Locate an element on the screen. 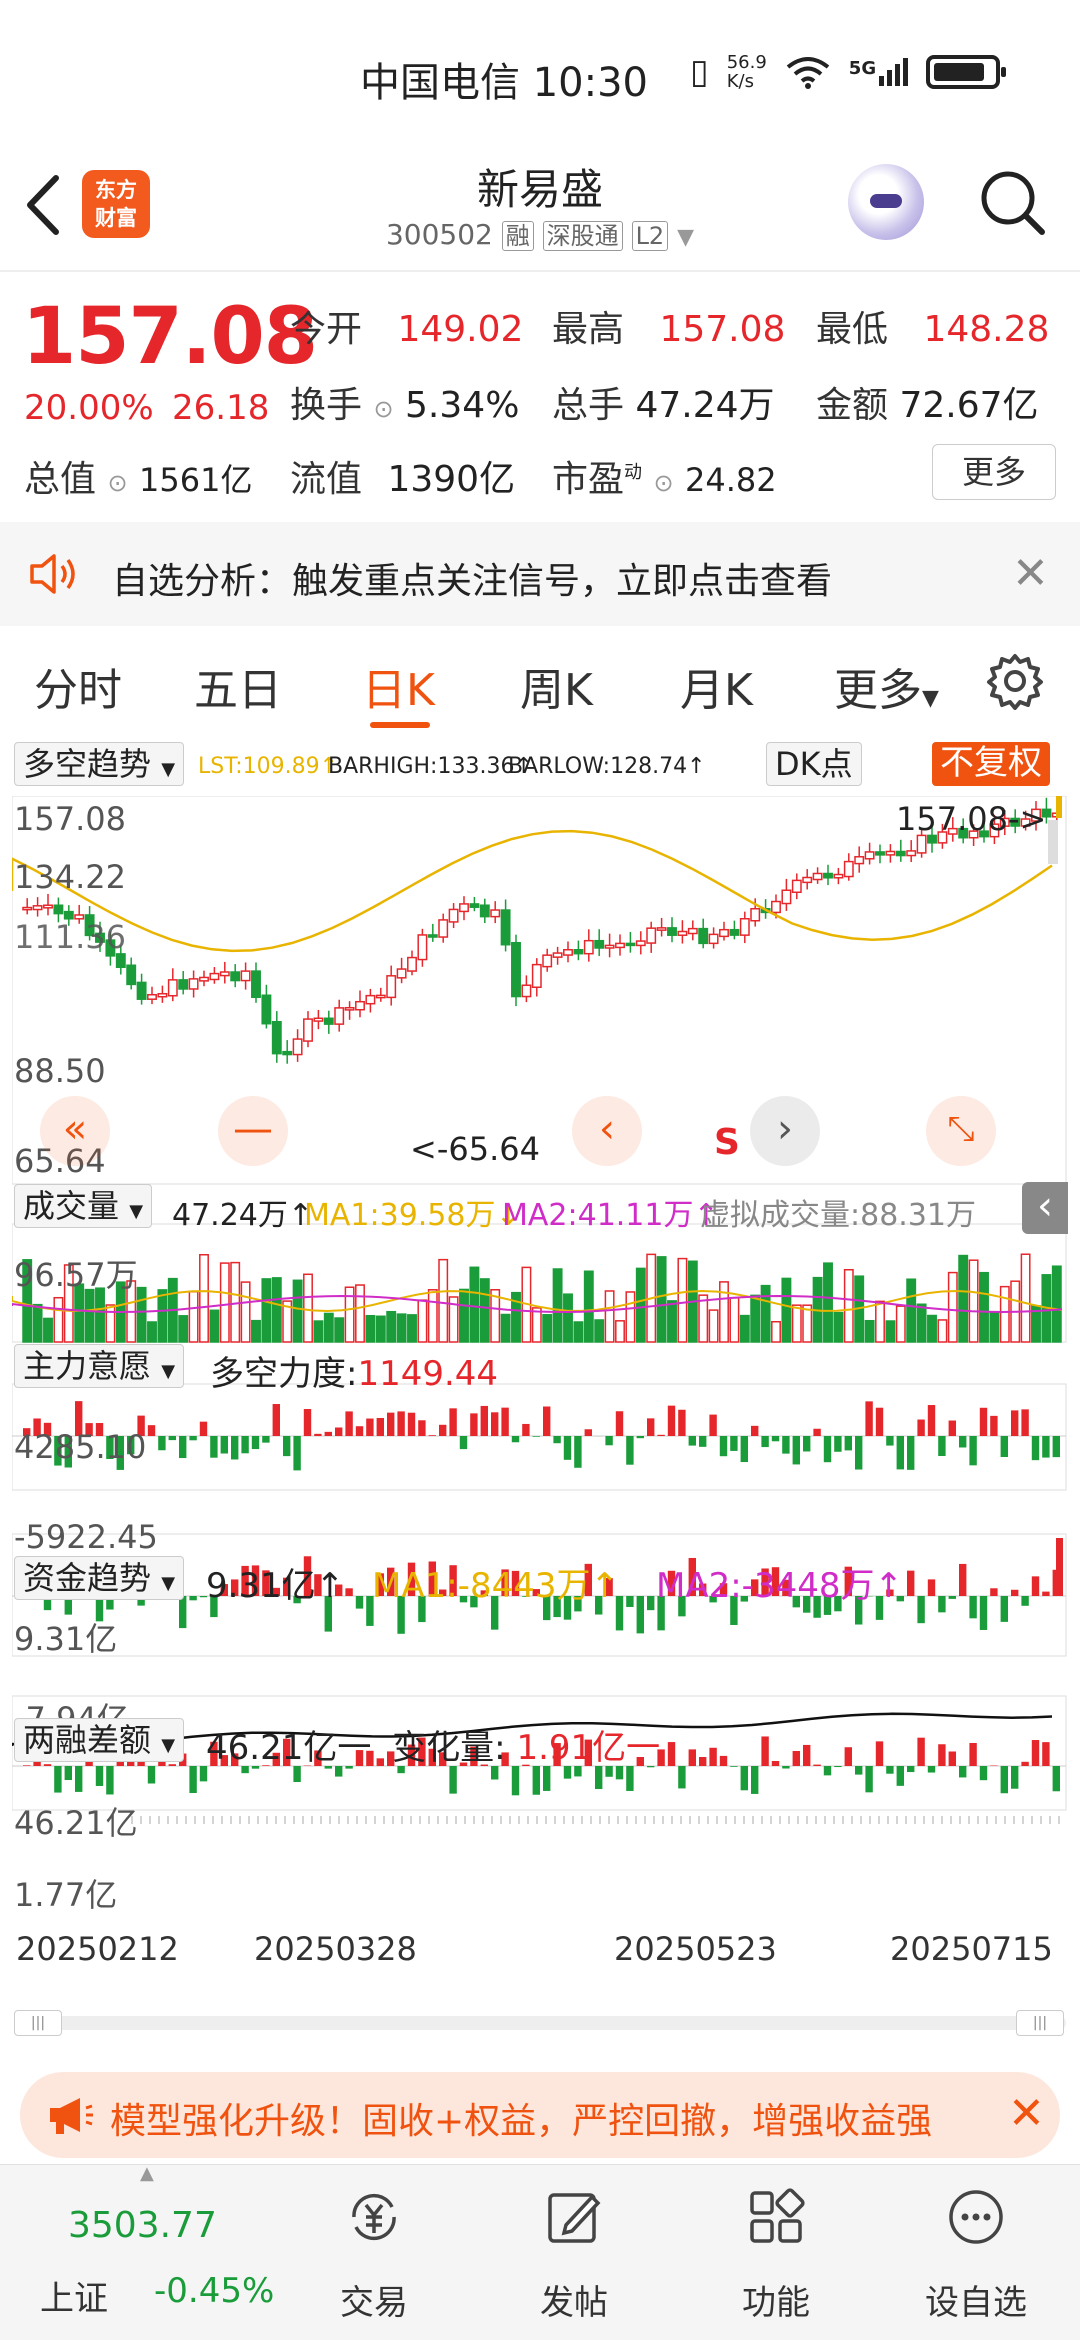  net-speed-unit: K/s is located at coordinates (740, 81).